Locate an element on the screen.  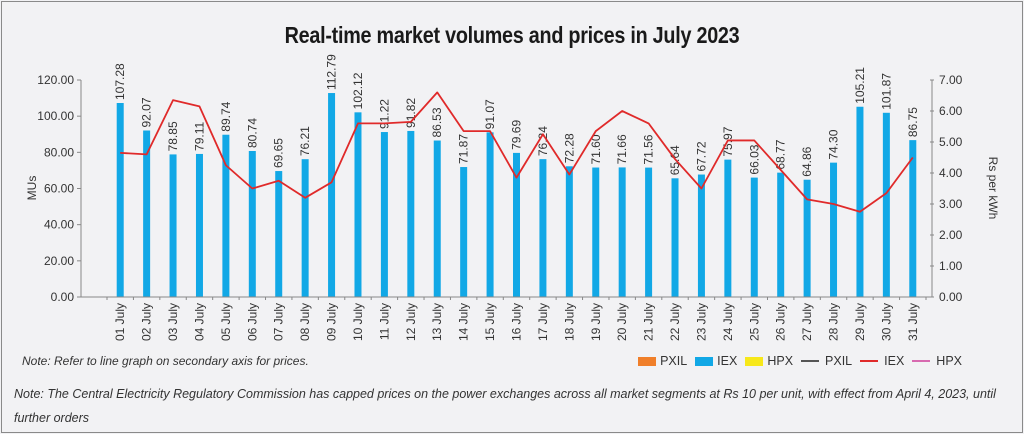
y-tick-label: 120.00 is located at coordinates (55, 80).